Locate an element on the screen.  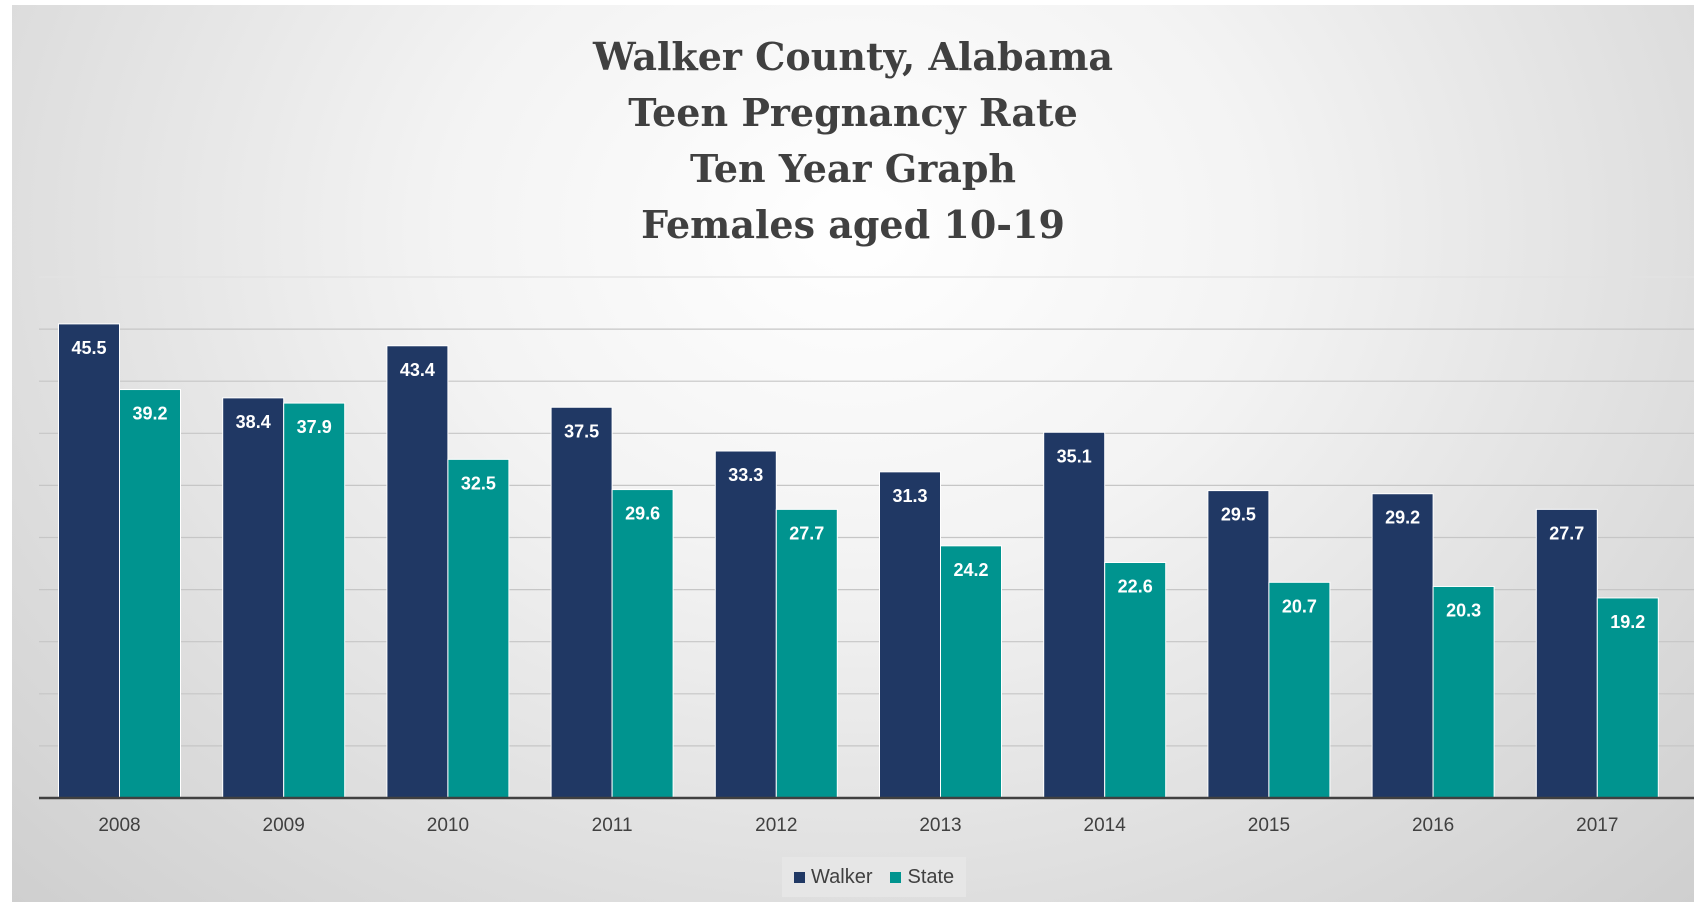
x-tick-label-2011: 2011 is located at coordinates (612, 825).